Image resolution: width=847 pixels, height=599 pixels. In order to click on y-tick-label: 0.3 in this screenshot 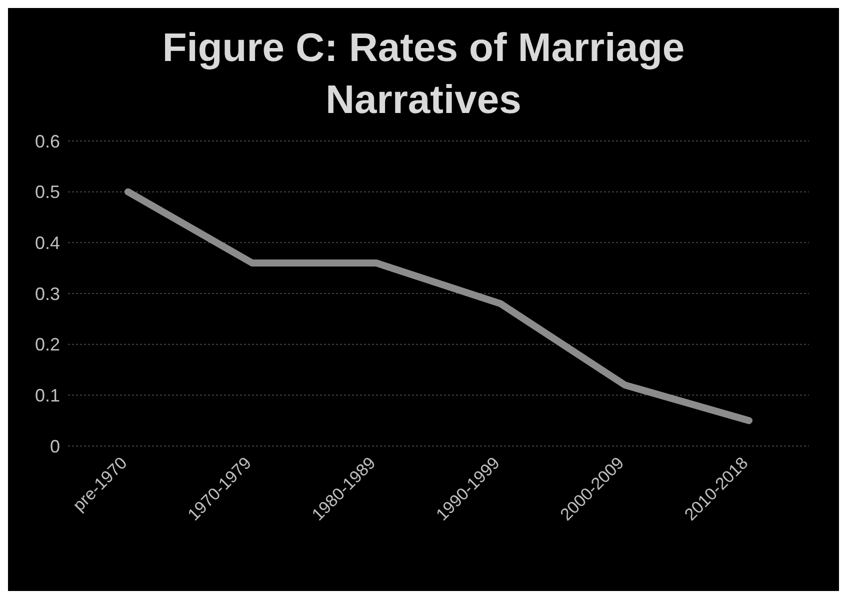, I will do `click(47, 294)`.